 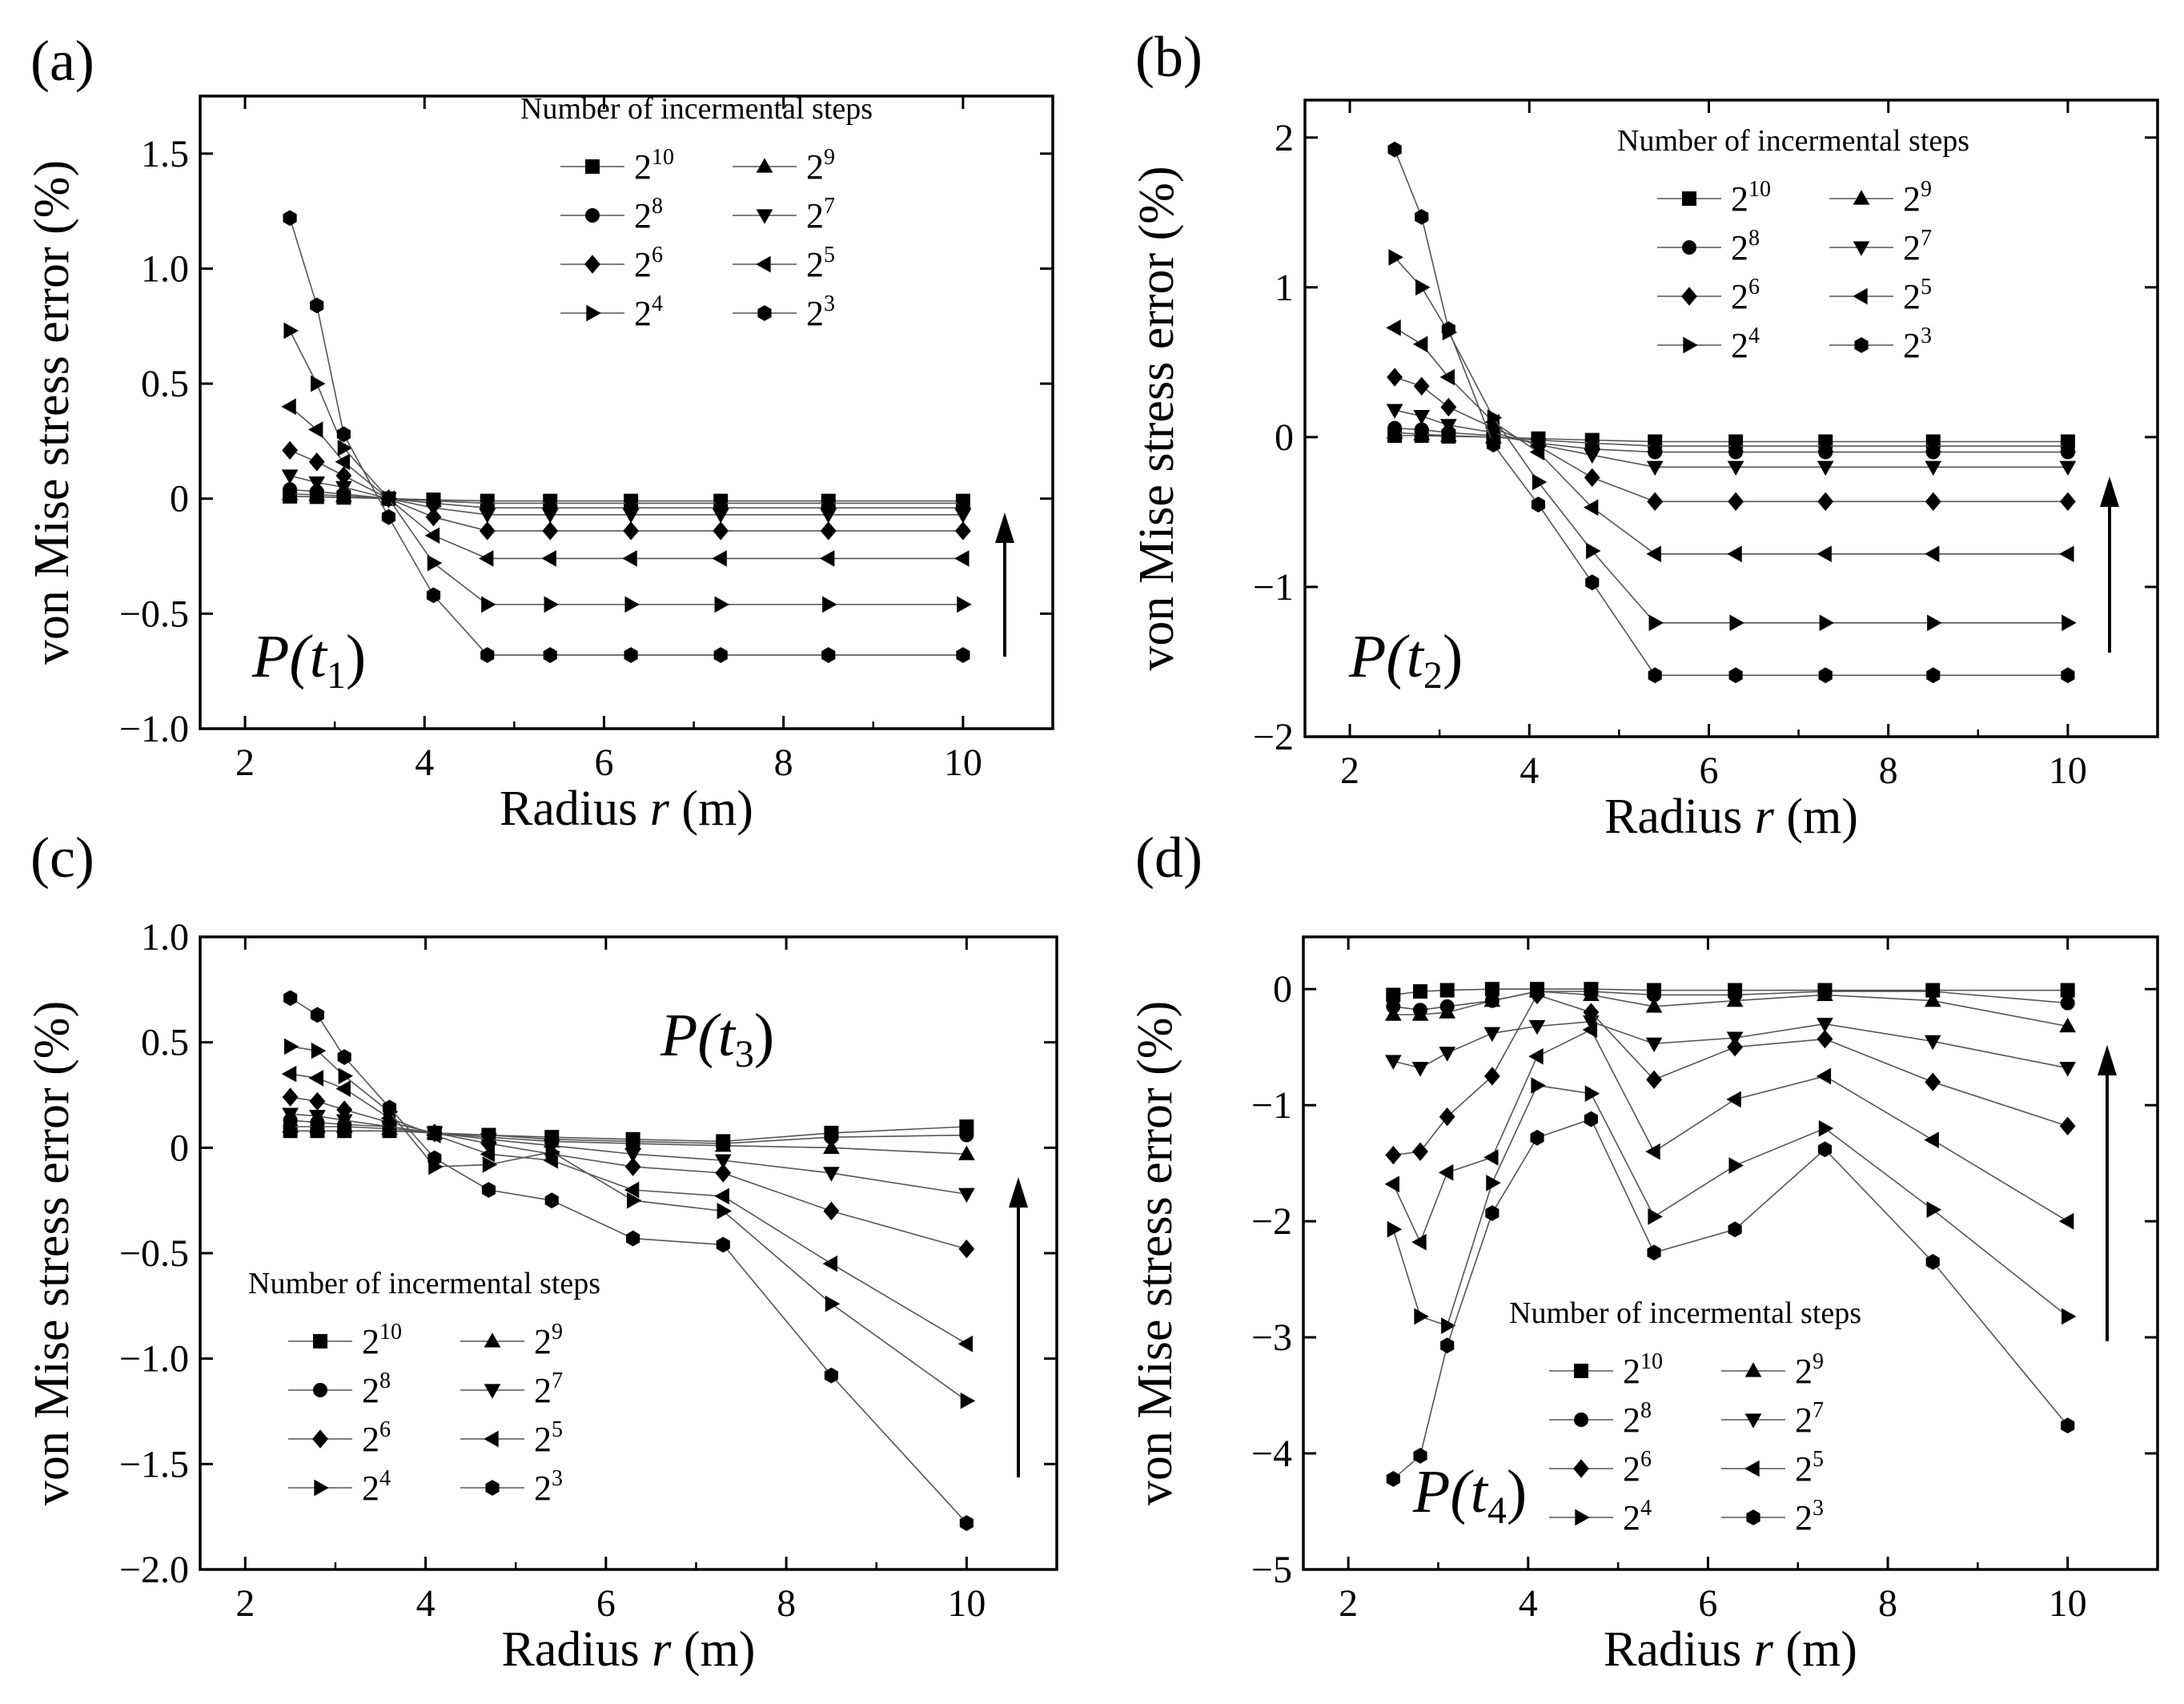 What do you see at coordinates (2109, 564) in the screenshot?
I see `trend-arrow` at bounding box center [2109, 564].